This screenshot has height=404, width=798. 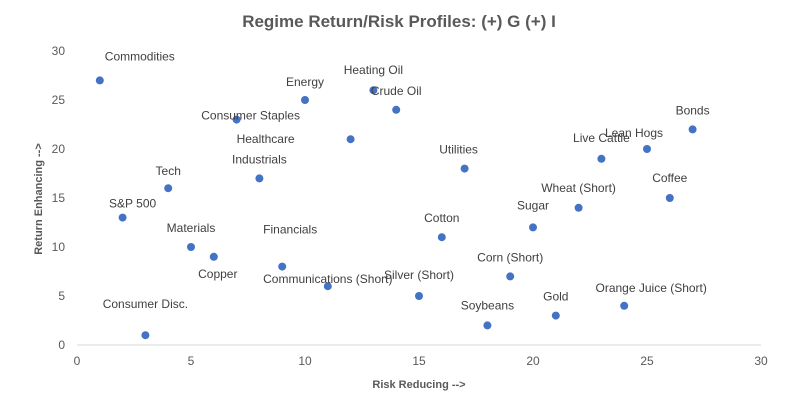 I want to click on data-label: Tech, so click(x=168, y=171).